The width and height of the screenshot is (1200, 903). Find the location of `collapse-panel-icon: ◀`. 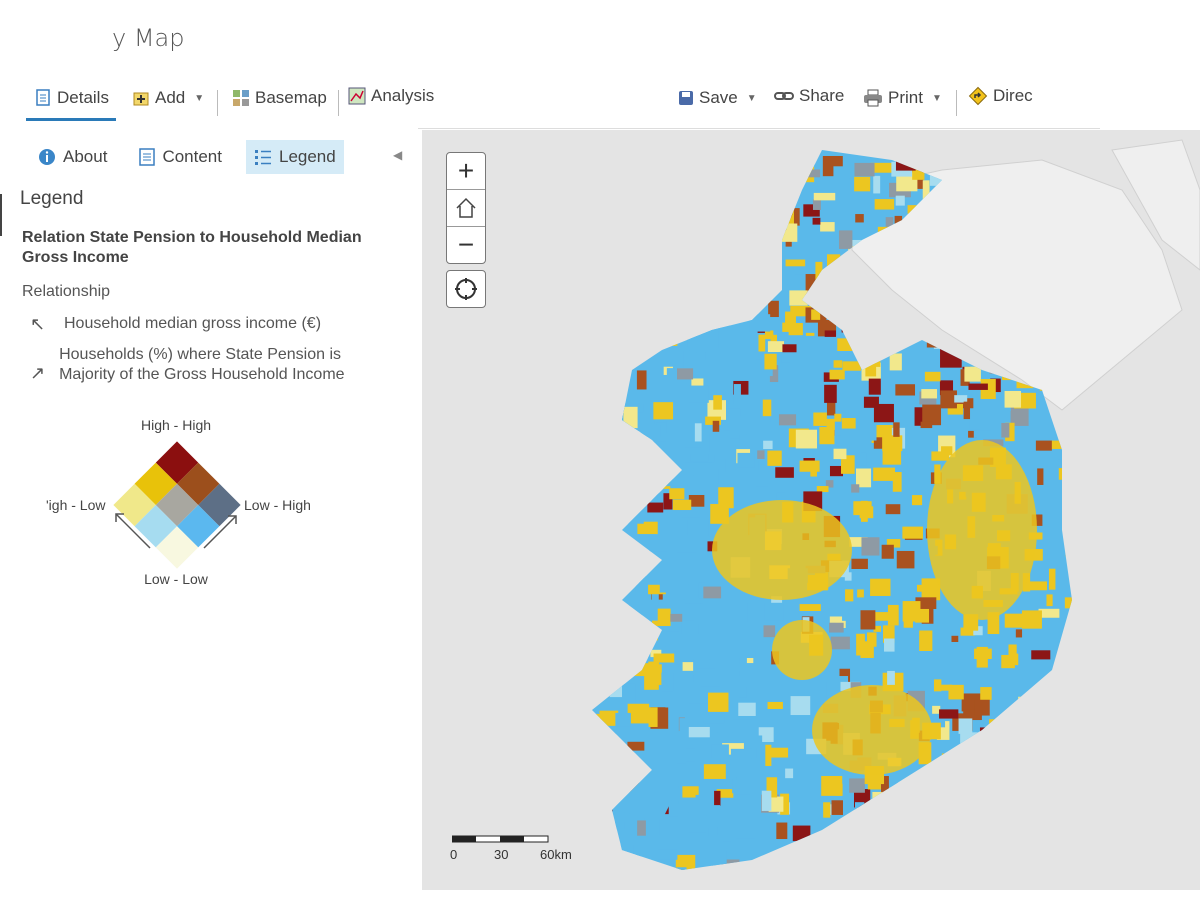

collapse-panel-icon: ◀ is located at coordinates (398, 155).